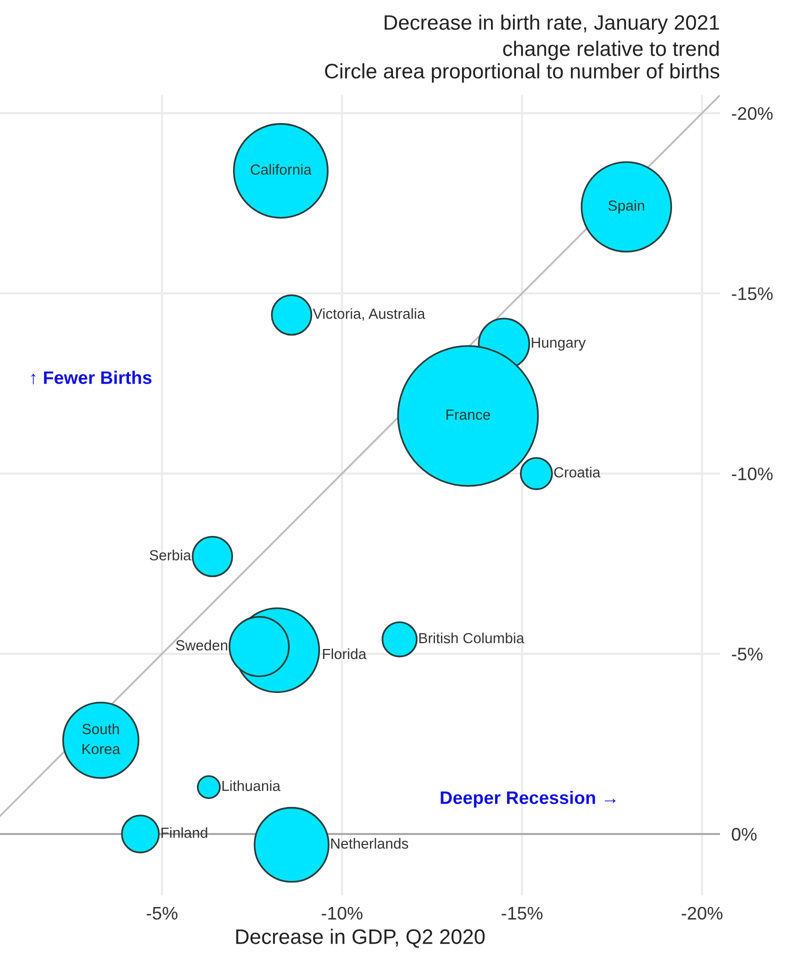 The height and width of the screenshot is (971, 800). Describe the element at coordinates (752, 293) in the screenshot. I see `y-tick-label: -15%` at that location.